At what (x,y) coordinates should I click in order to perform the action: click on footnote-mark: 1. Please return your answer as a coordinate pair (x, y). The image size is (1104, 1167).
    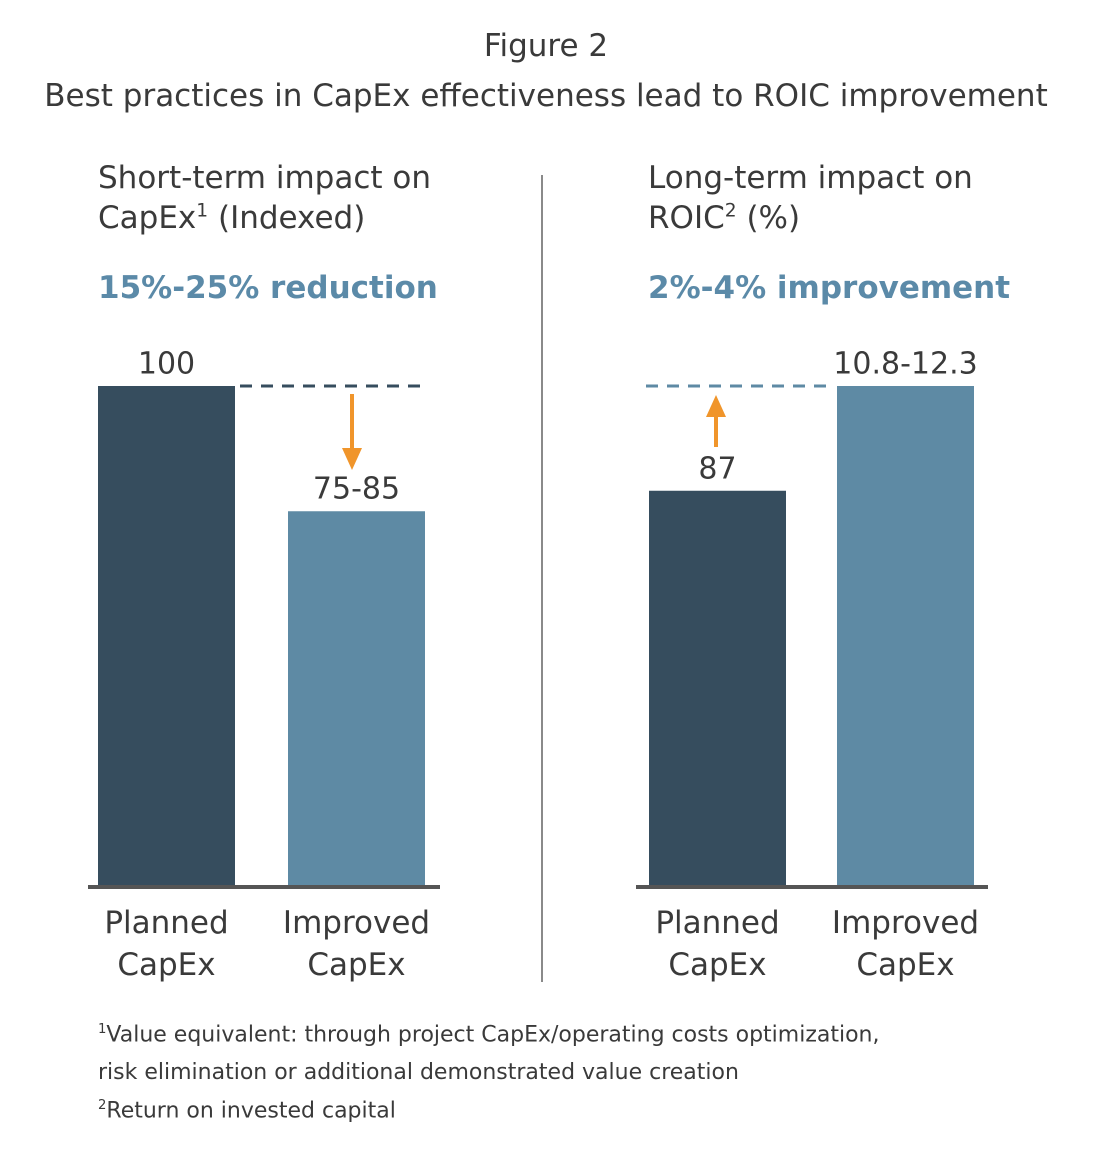
    Looking at the image, I should click on (102, 1029).